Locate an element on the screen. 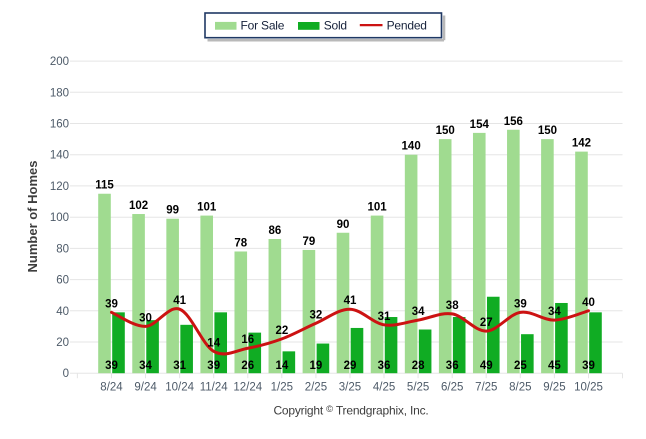  svg-text: 9/25 is located at coordinates (554, 388).